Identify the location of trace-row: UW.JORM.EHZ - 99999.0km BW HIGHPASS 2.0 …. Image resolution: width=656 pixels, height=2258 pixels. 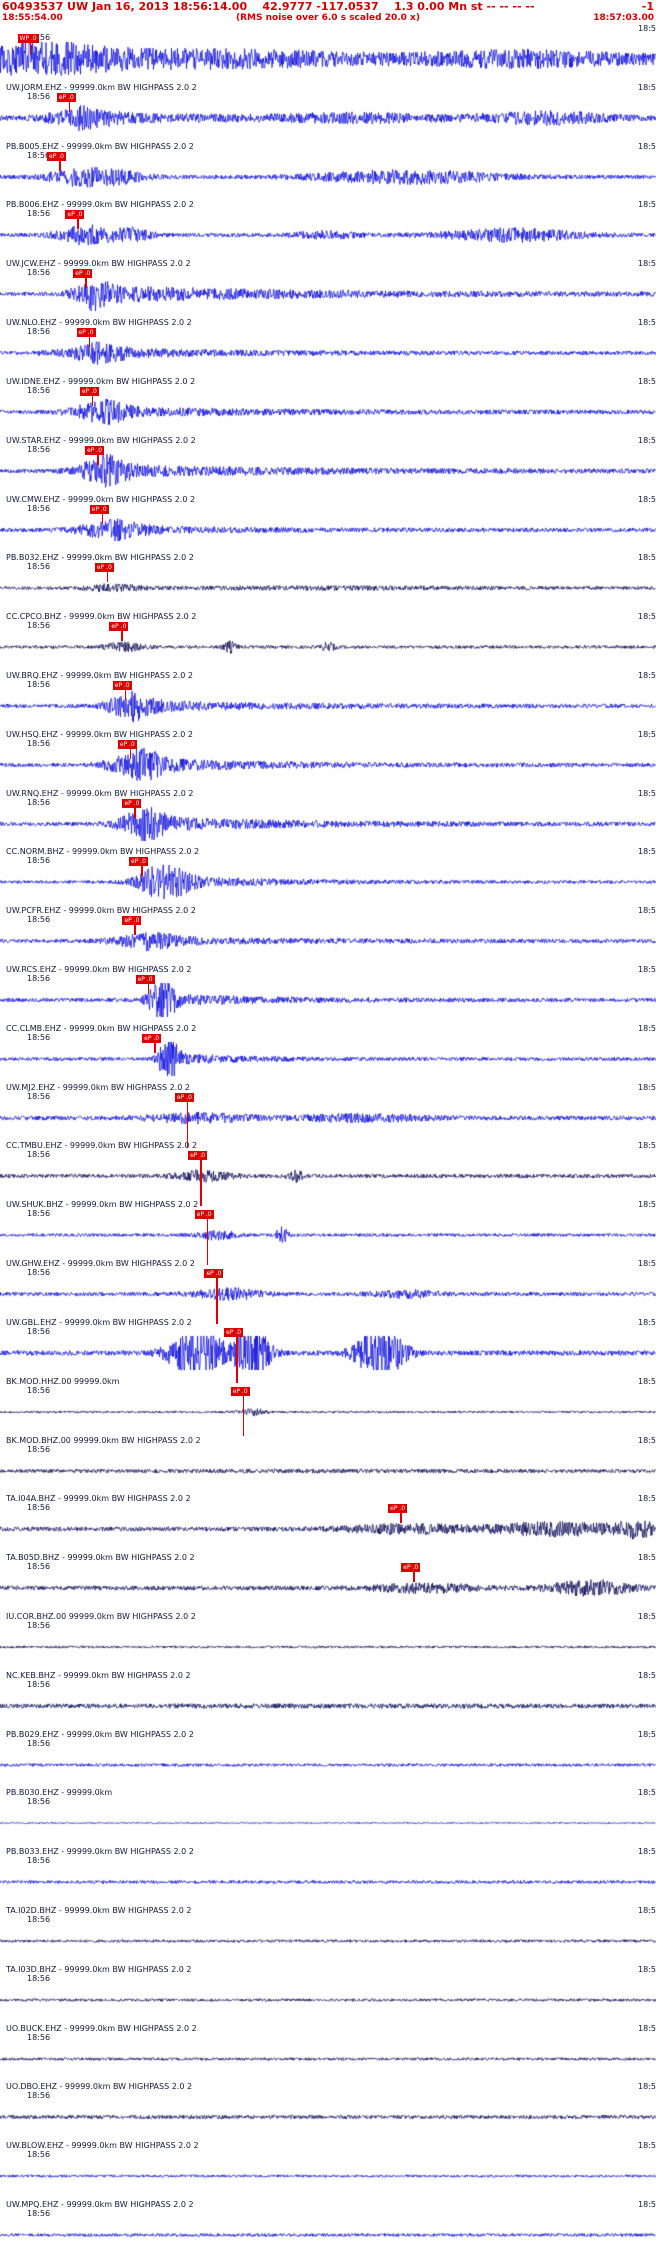
(328, 111).